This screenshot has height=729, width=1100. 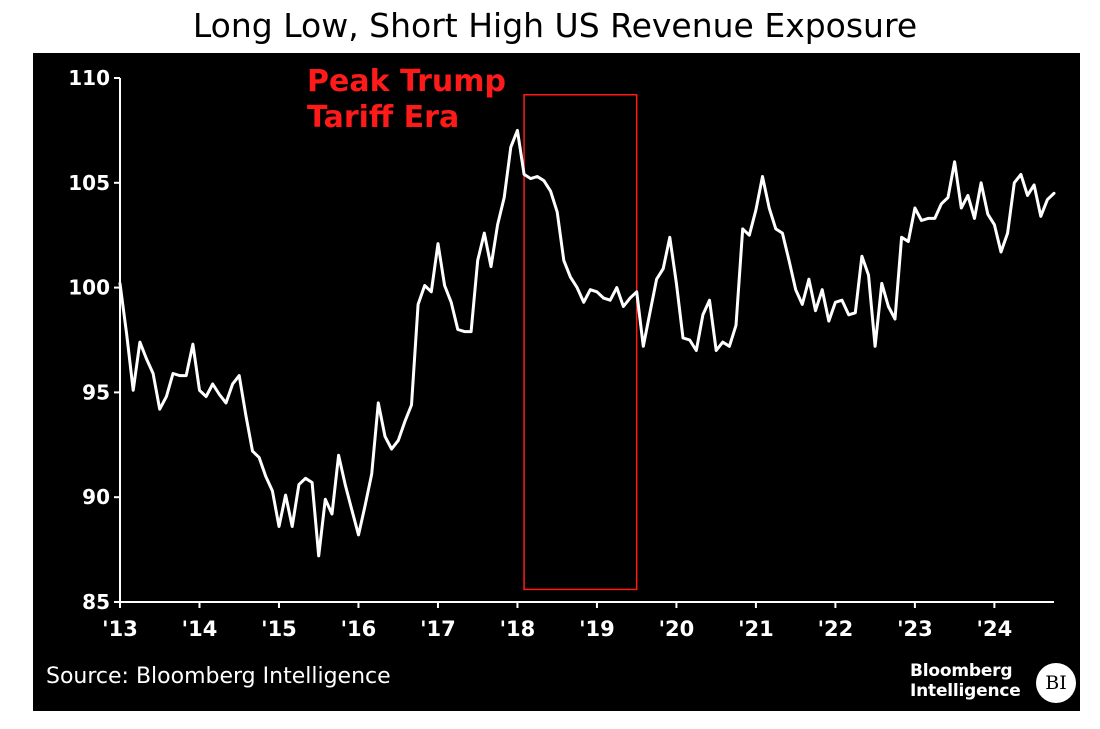 What do you see at coordinates (915, 629) in the screenshot?
I see `x-tick-label: '23` at bounding box center [915, 629].